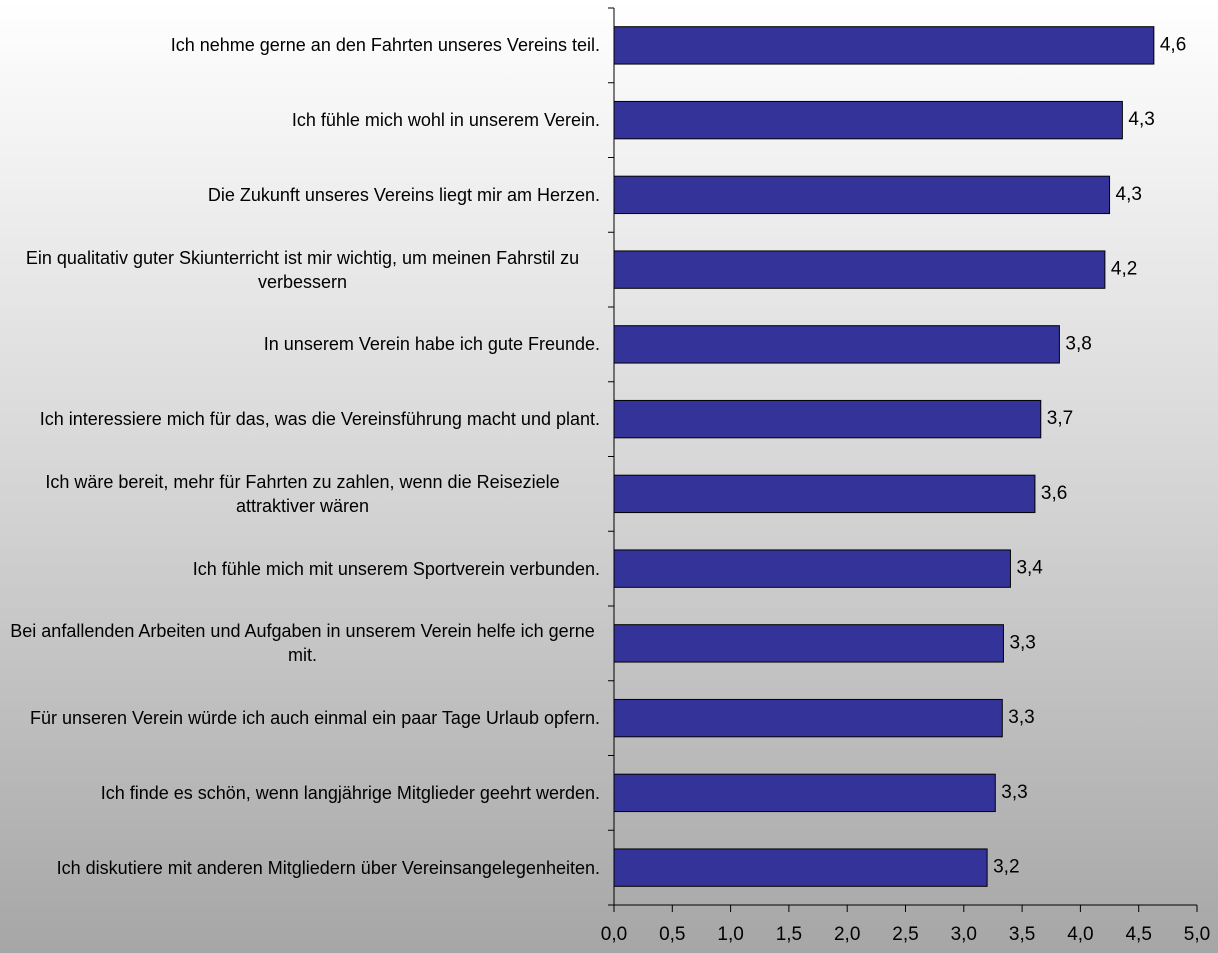 Image resolution: width=1218 pixels, height=953 pixels. Describe the element at coordinates (445, 120) in the screenshot. I see `category-text: Ich fühle mich wohl in unserem Verein.` at that location.